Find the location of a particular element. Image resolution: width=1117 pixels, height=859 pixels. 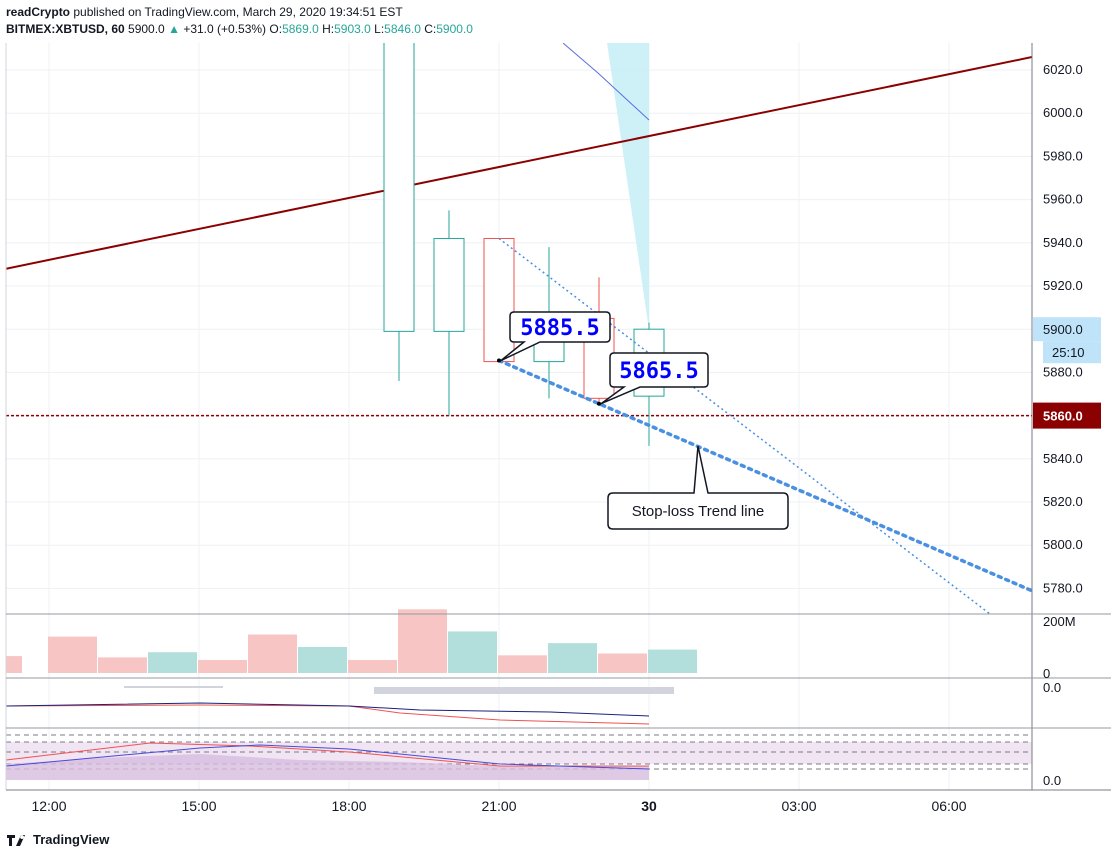

open-label: O: is located at coordinates (276, 29).